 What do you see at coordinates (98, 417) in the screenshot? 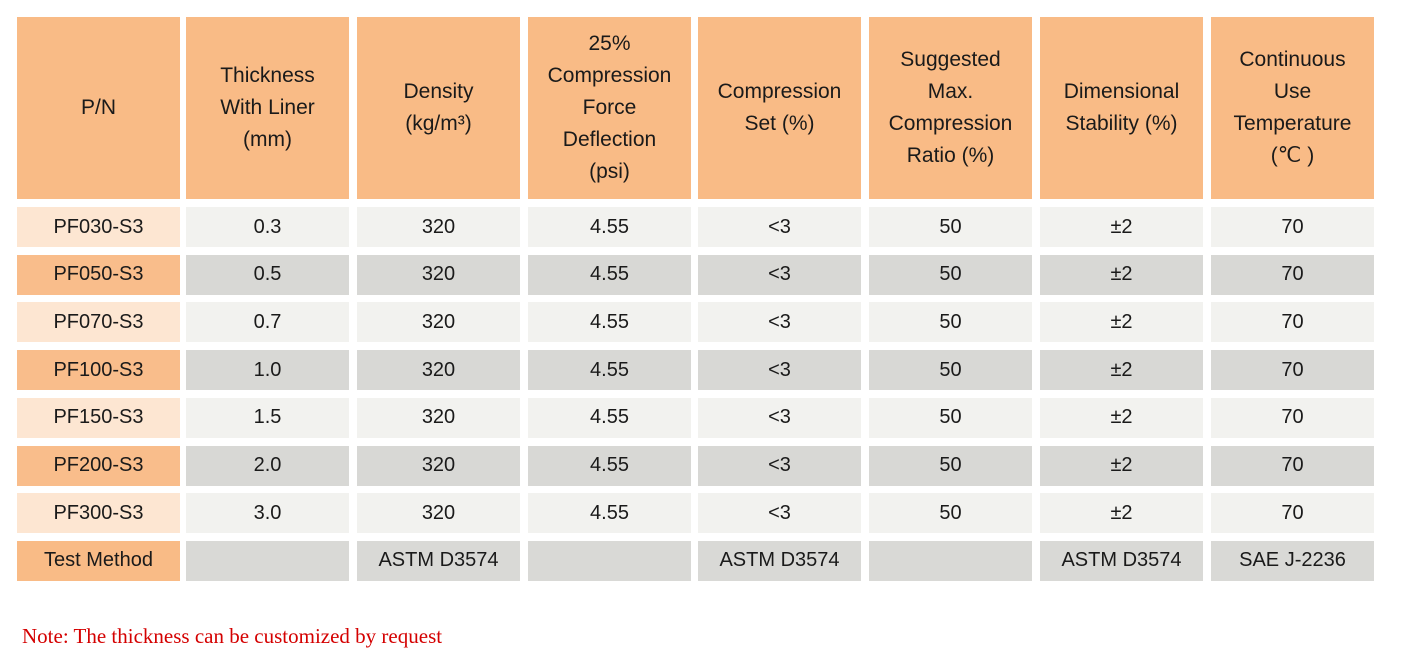
I see `data-cell: PF150-S3` at bounding box center [98, 417].